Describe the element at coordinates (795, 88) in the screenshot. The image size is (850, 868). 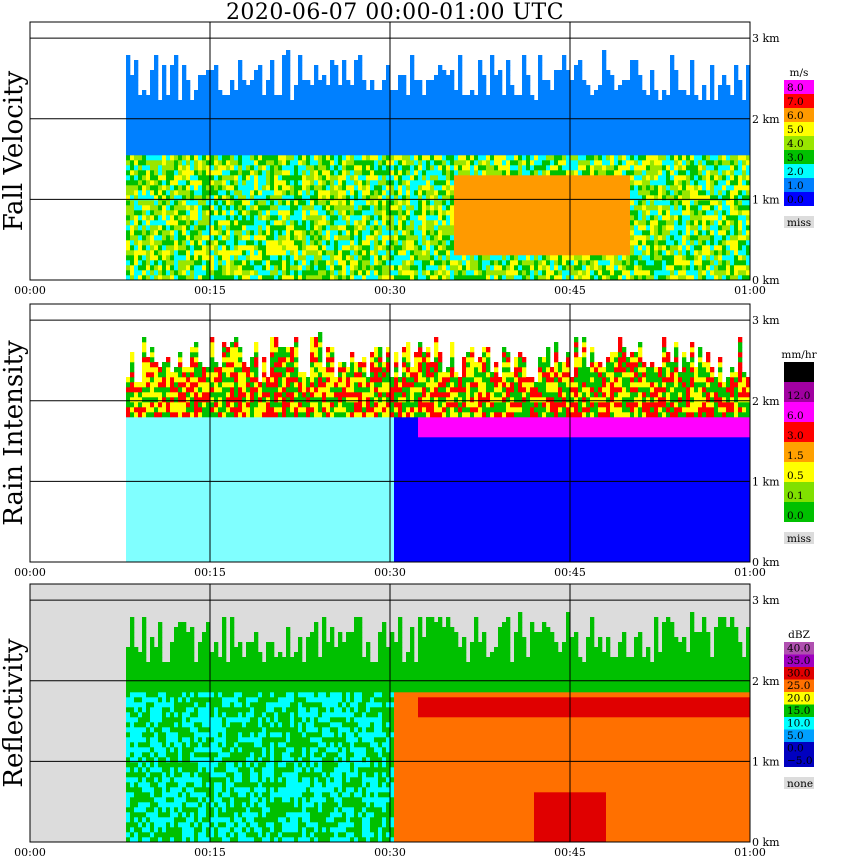
I see `legend-label: 8.0` at that location.